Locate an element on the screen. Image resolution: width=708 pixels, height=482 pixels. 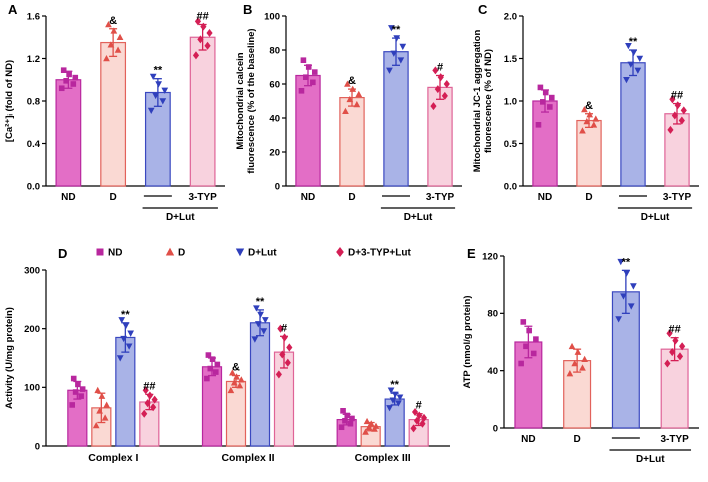
y-tick-label: 0.5 is located at coordinates (511, 144).